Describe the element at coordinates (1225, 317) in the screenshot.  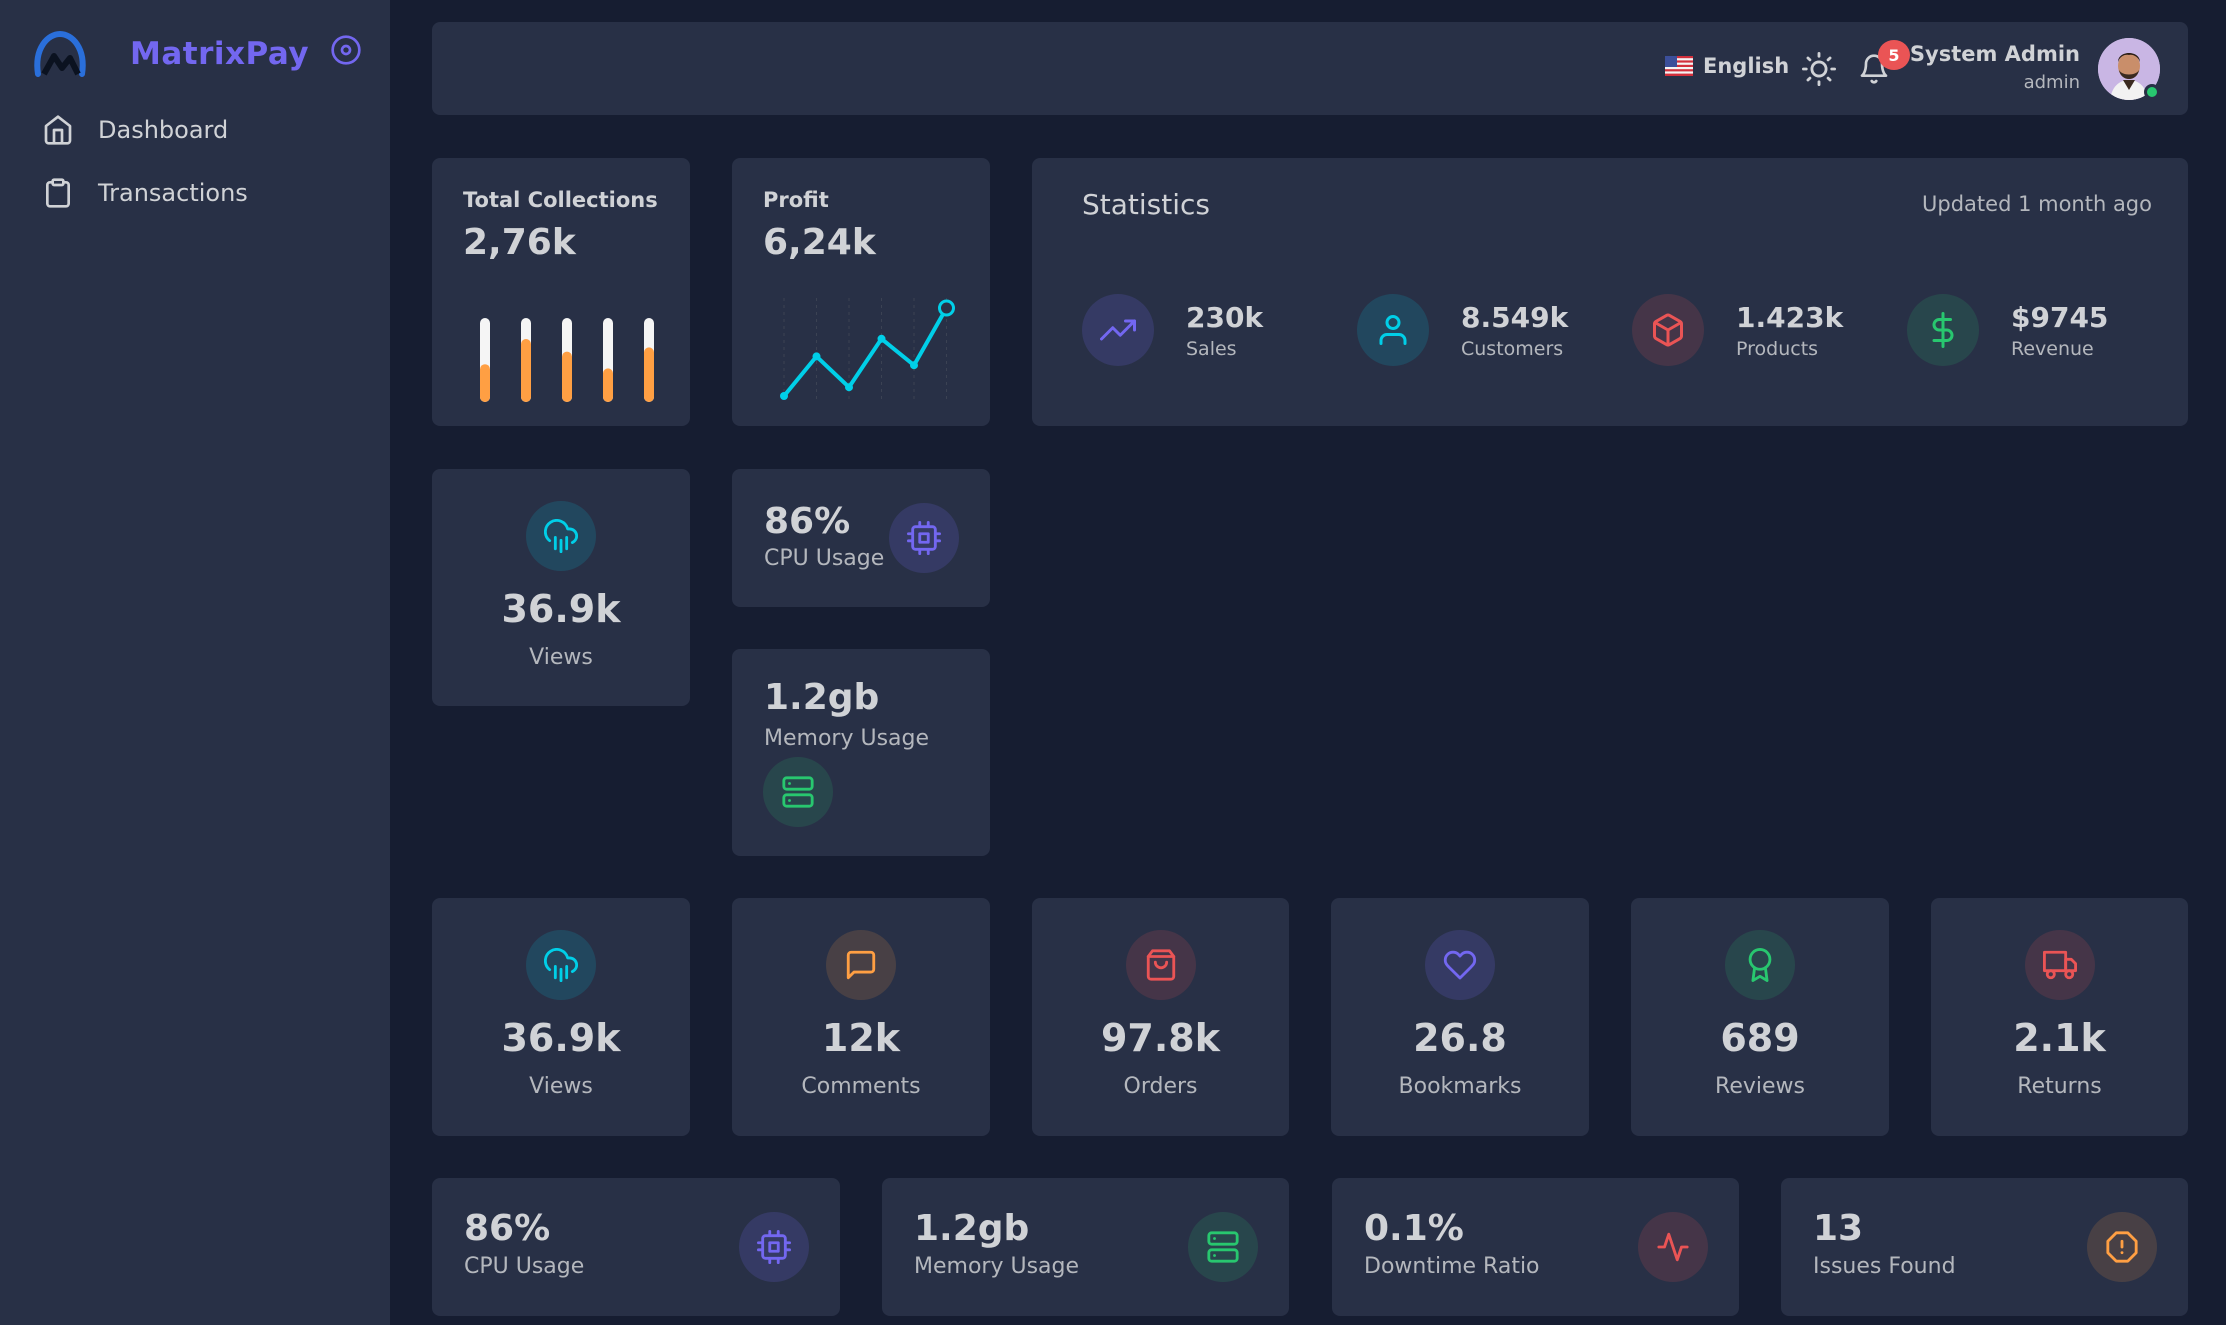
I see `stat-value: 230k` at that location.